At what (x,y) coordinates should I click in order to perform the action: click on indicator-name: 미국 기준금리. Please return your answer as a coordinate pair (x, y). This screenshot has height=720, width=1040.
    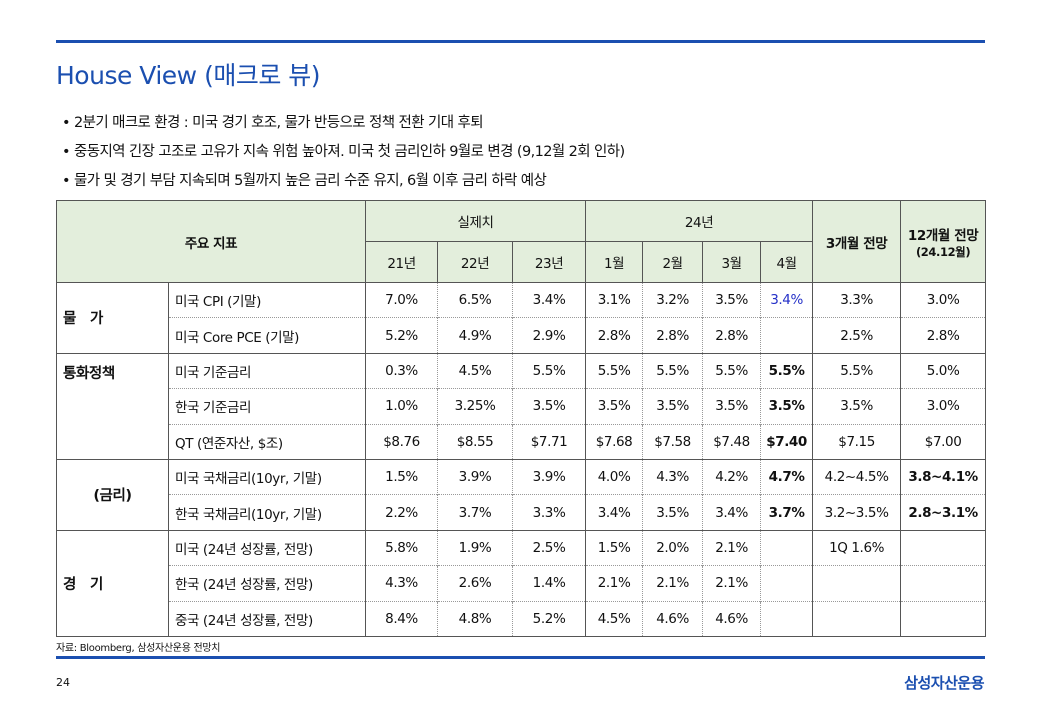
    Looking at the image, I should click on (267, 370).